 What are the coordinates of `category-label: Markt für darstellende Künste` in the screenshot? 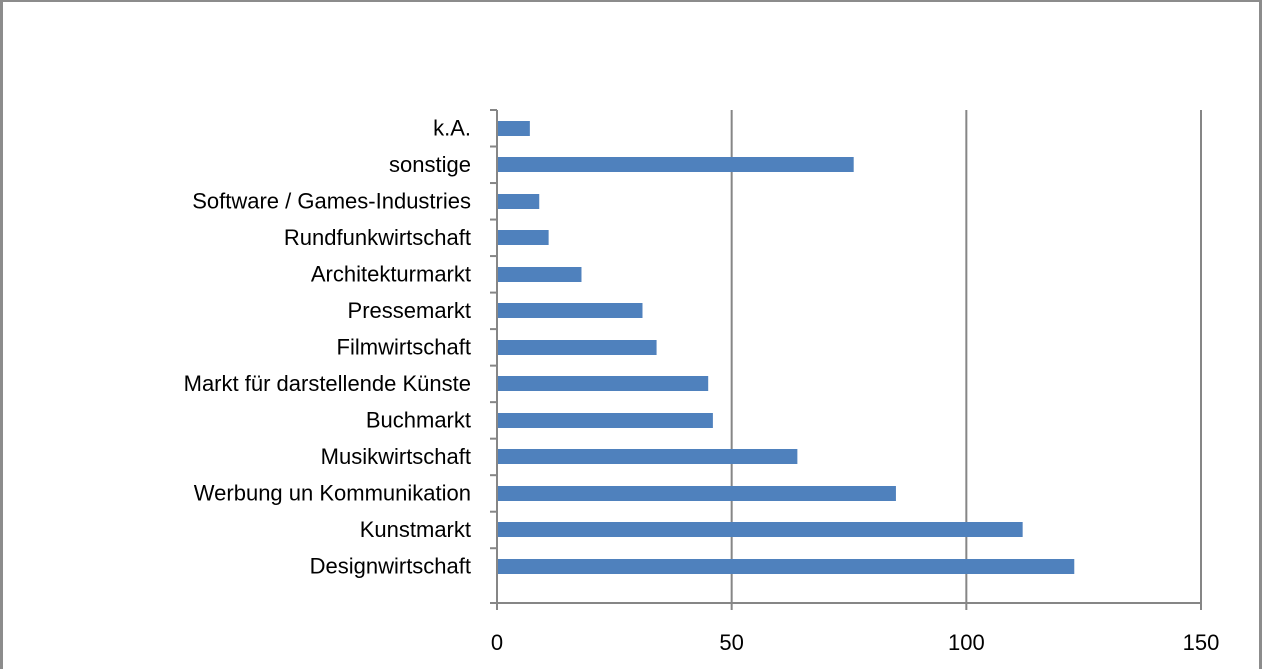 It's located at (327, 383).